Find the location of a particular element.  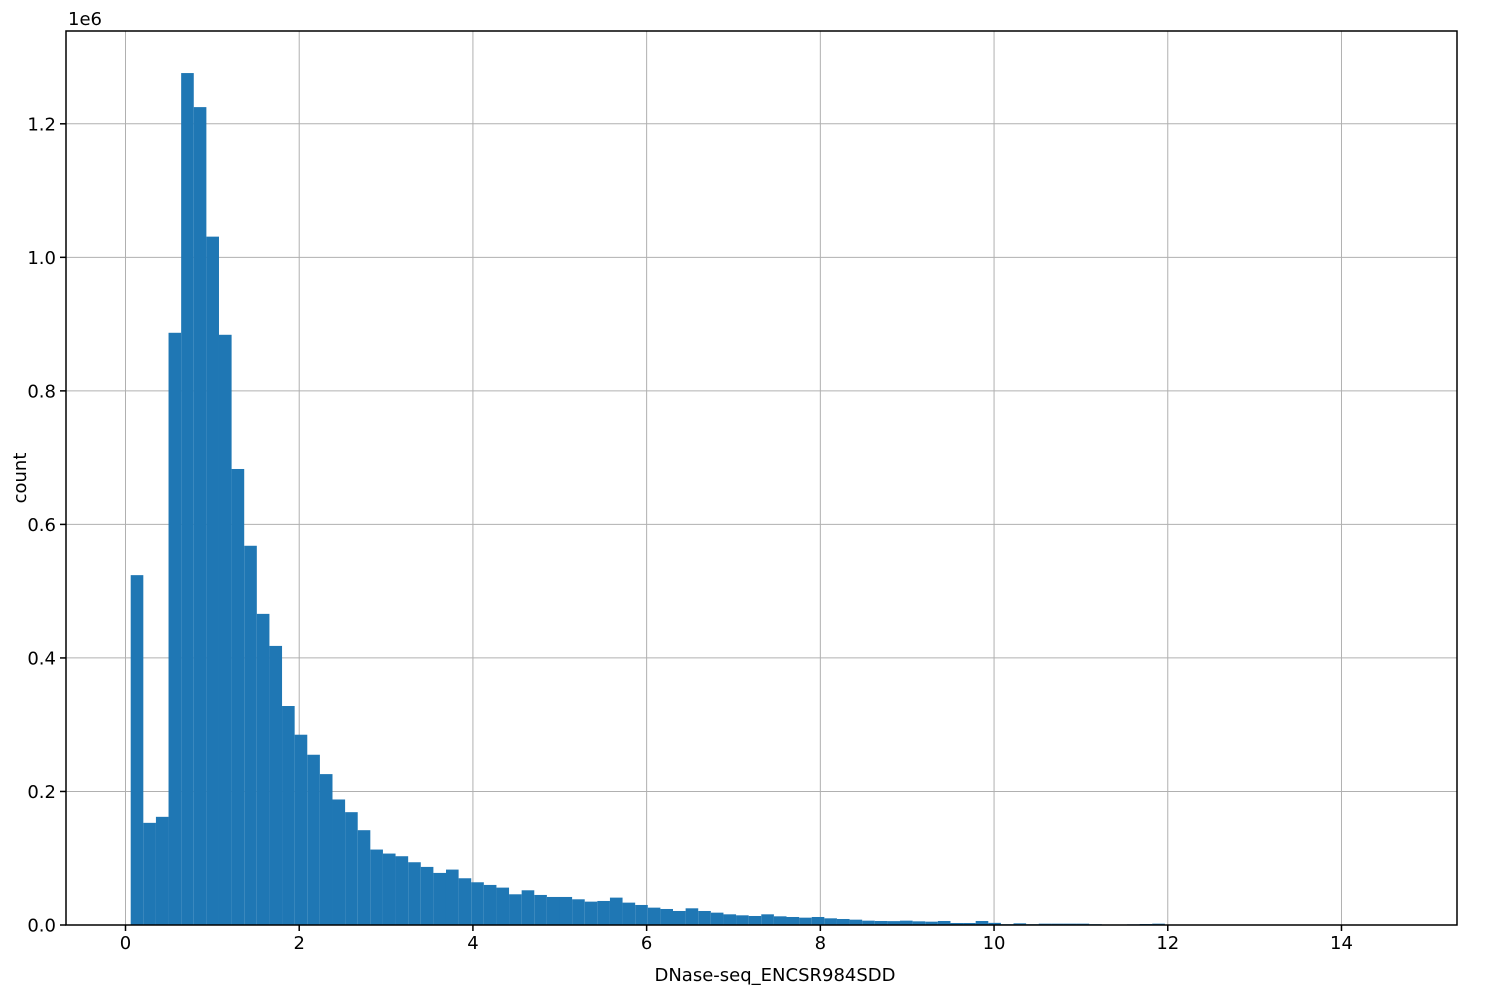

x-tick-label: 14 is located at coordinates (1341, 943).